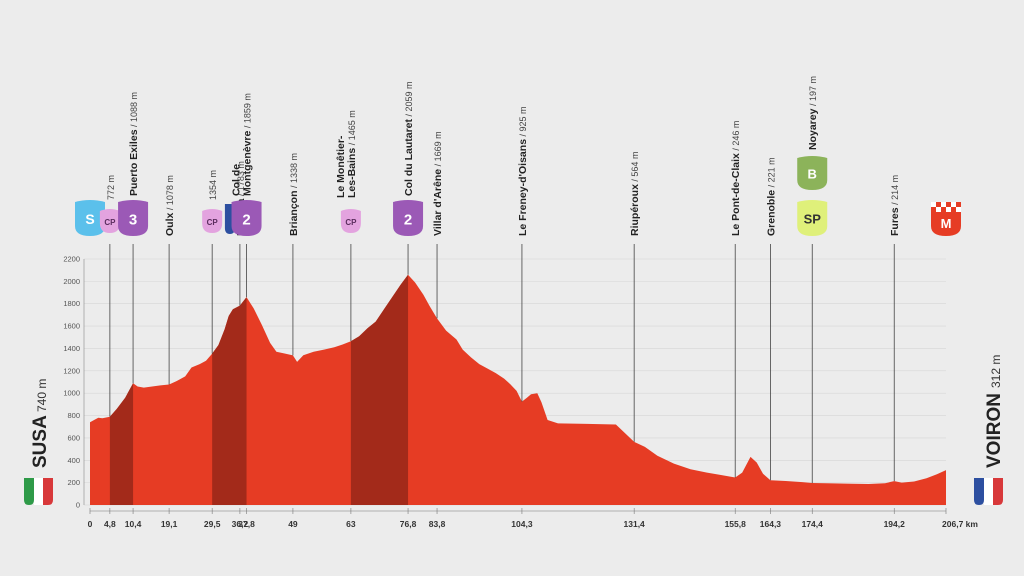 The width and height of the screenshot is (1024, 576). I want to click on waypoint-name: 772 m, so click(111, 187).